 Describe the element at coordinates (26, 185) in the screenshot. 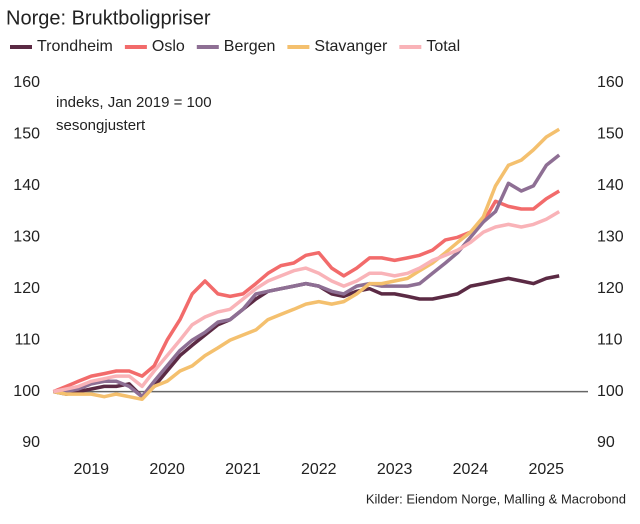

I see `y-tick-label: 140` at that location.